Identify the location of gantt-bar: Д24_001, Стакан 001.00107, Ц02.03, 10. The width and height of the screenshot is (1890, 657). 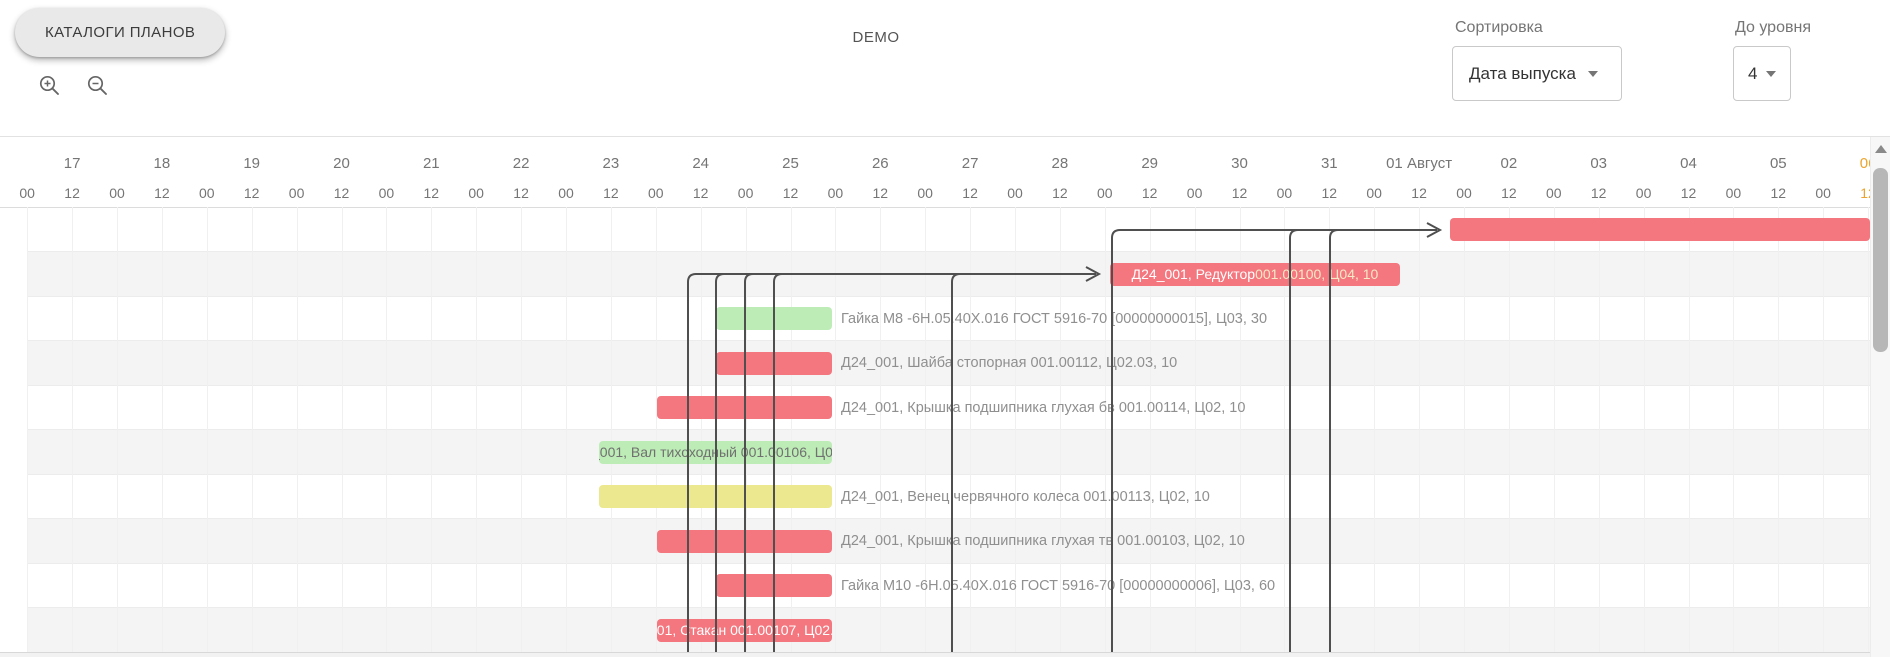
(744, 630).